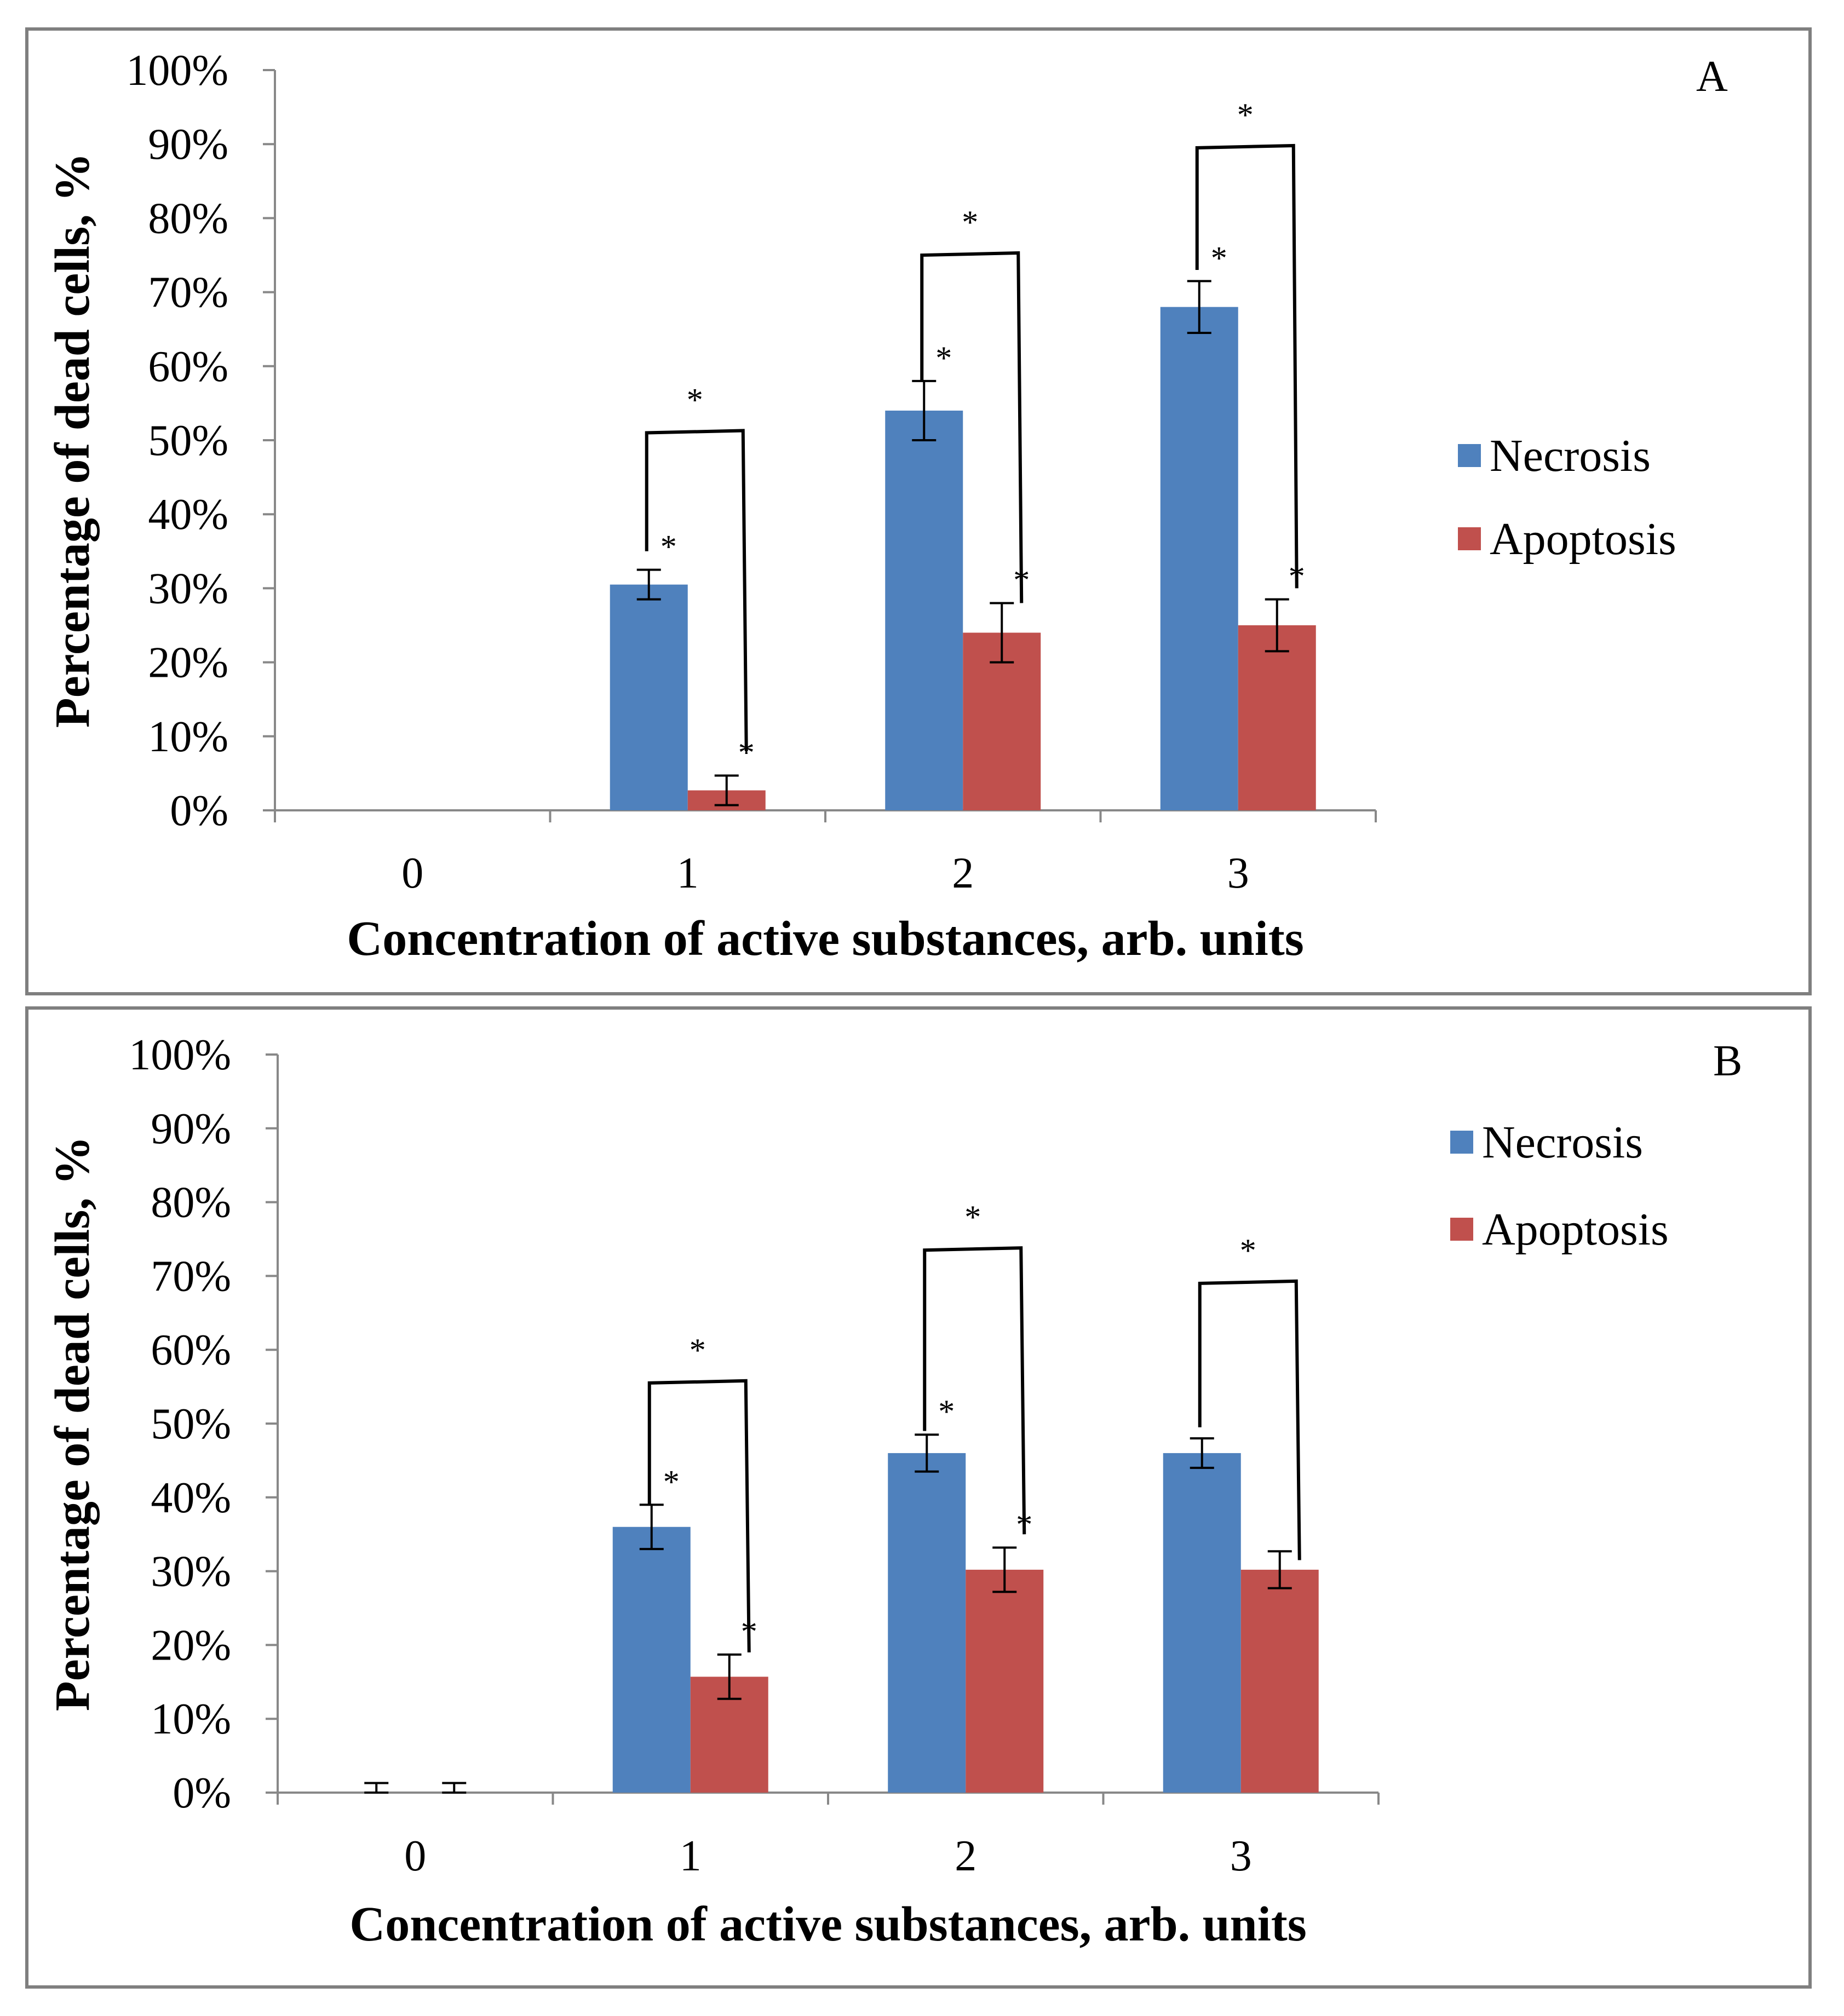  I want to click on panel-letter: A, so click(1712, 77).